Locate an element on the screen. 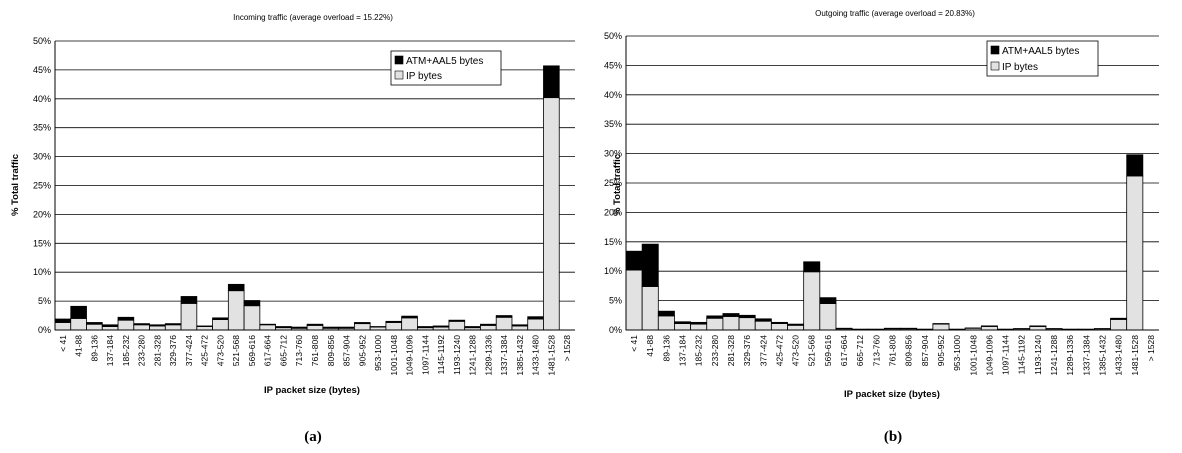  y-tick-label: 0% is located at coordinates (615, 330).